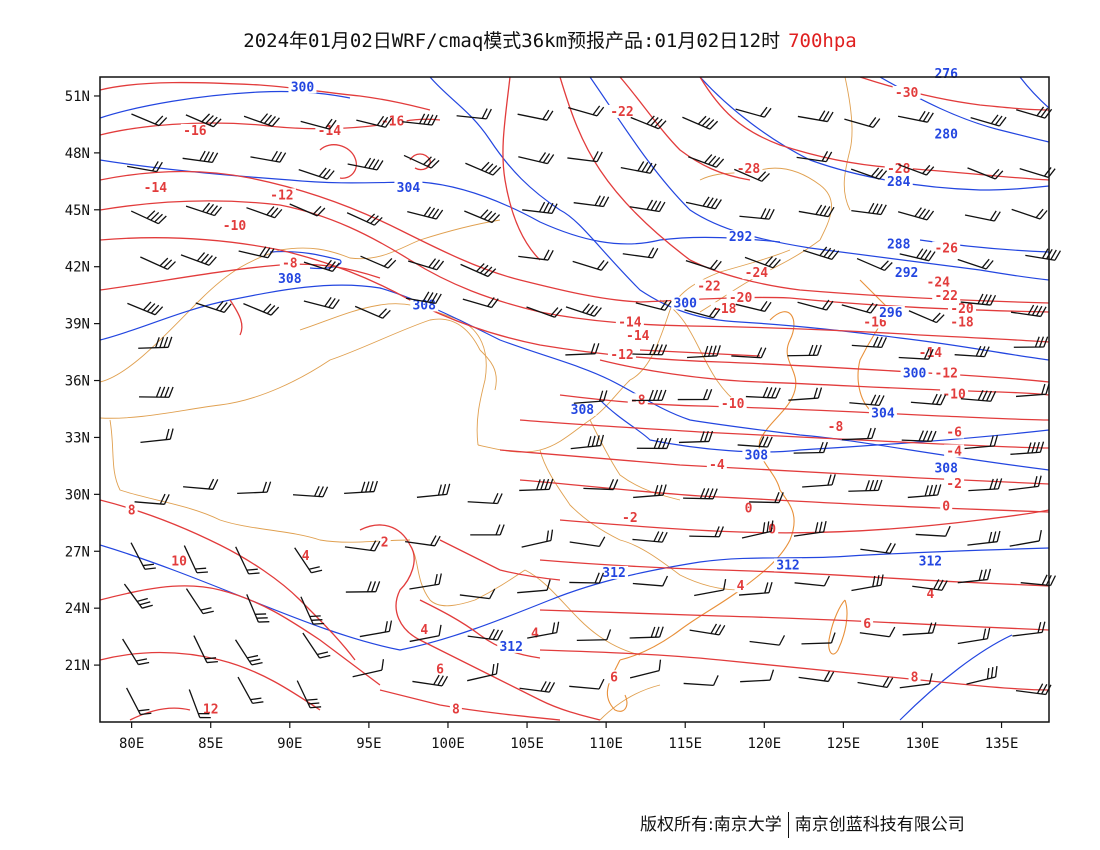  I want to click on temperature-label: -18, so click(962, 323).